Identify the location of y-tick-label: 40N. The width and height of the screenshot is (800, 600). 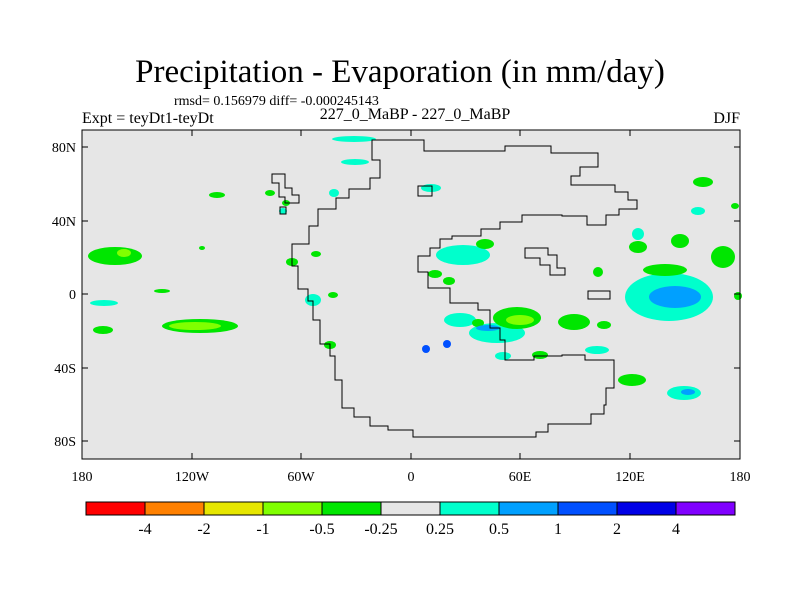
(64, 222).